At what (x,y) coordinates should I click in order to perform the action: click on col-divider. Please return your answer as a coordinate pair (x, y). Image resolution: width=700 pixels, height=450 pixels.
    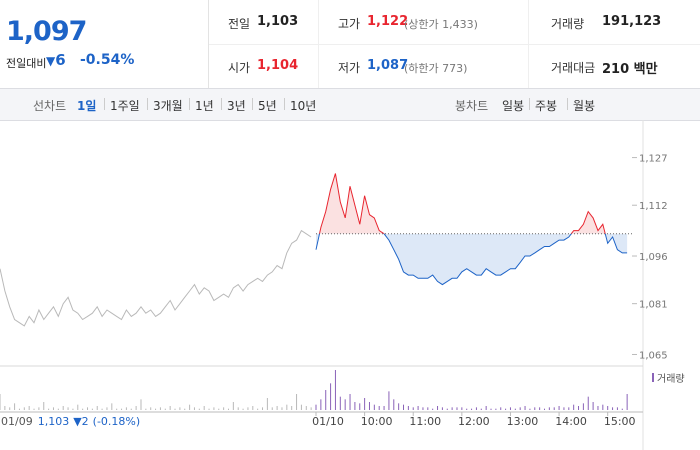
    Looking at the image, I should click on (528, 44).